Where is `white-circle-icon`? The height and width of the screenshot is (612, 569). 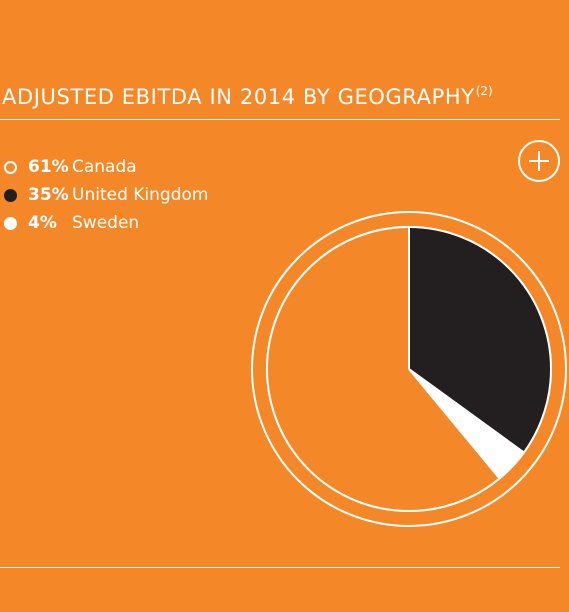
white-circle-icon is located at coordinates (10, 223).